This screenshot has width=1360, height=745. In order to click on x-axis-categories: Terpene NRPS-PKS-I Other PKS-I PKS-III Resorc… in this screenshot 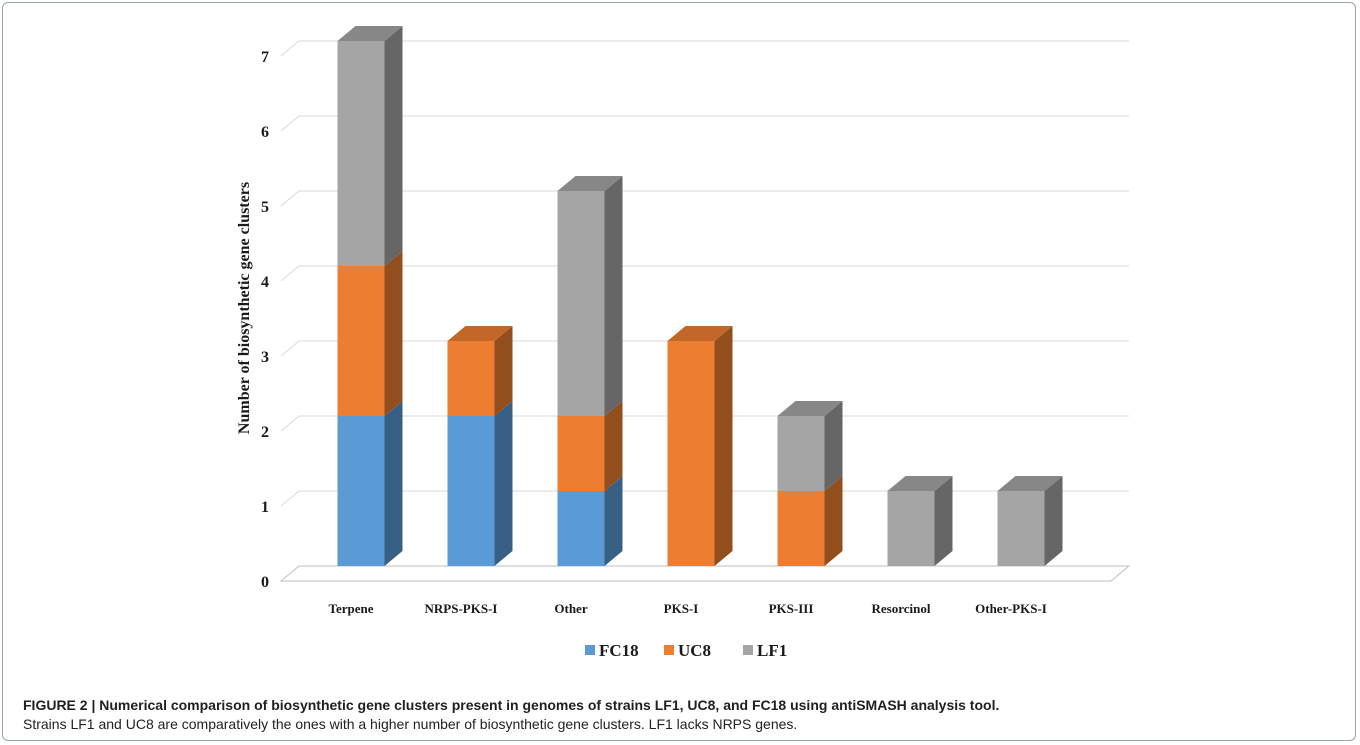, I will do `click(687, 608)`.